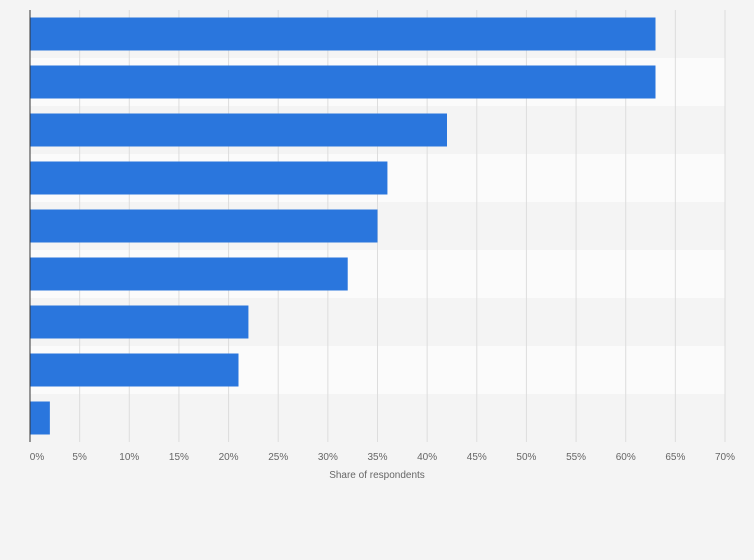 Image resolution: width=754 pixels, height=560 pixels. What do you see at coordinates (229, 457) in the screenshot?
I see `x-tick-label: 20%` at bounding box center [229, 457].